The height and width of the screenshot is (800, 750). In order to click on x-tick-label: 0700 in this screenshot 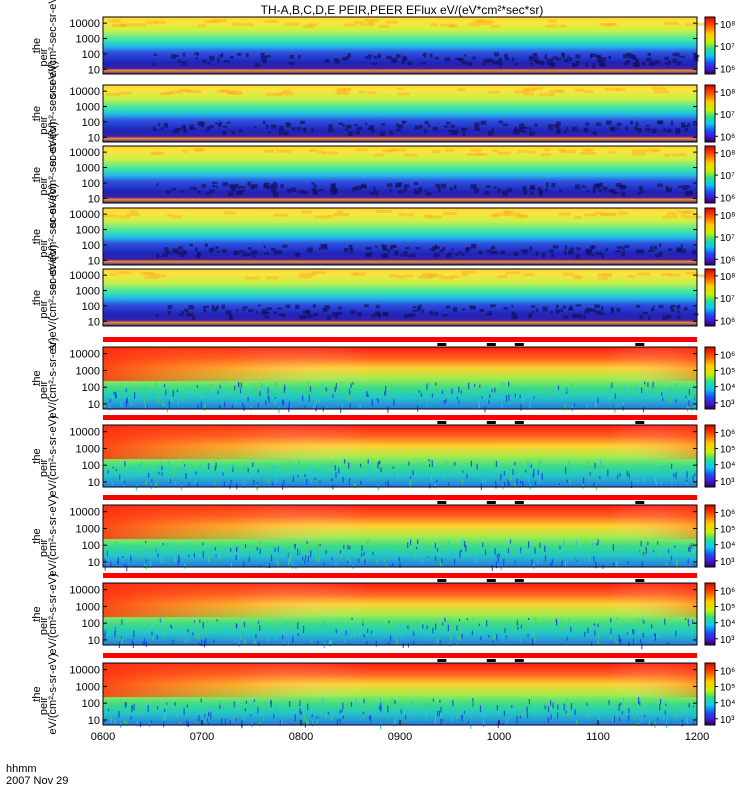, I will do `click(202, 737)`.